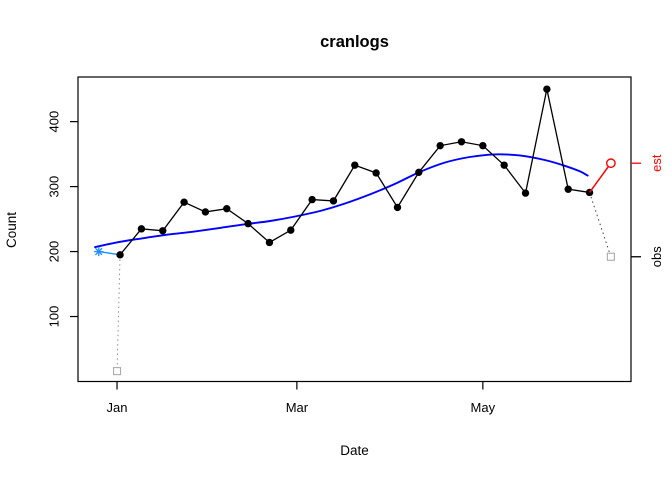  I want to click on y-tick-label: 100, so click(54, 317).